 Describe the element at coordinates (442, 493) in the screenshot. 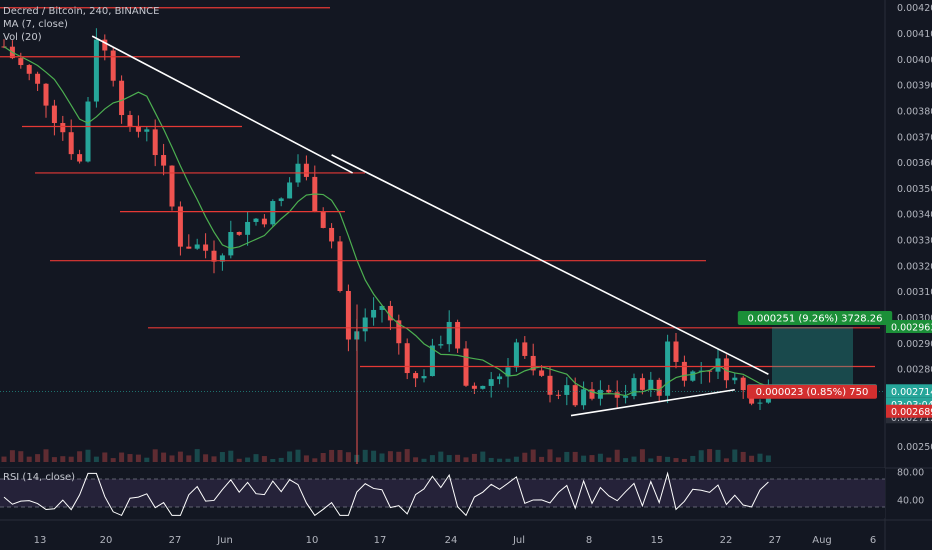

I see `rsi-band` at that location.